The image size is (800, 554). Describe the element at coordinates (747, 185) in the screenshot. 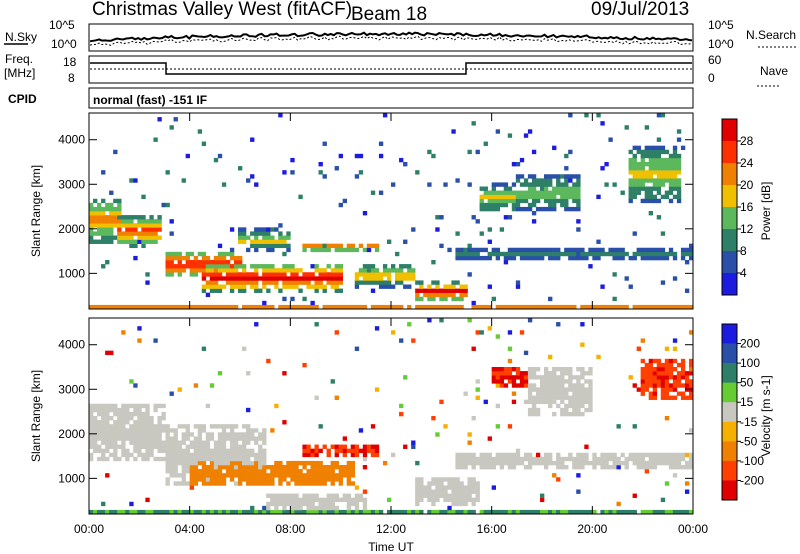

I see `power-colorbar-tick-label: 20` at that location.